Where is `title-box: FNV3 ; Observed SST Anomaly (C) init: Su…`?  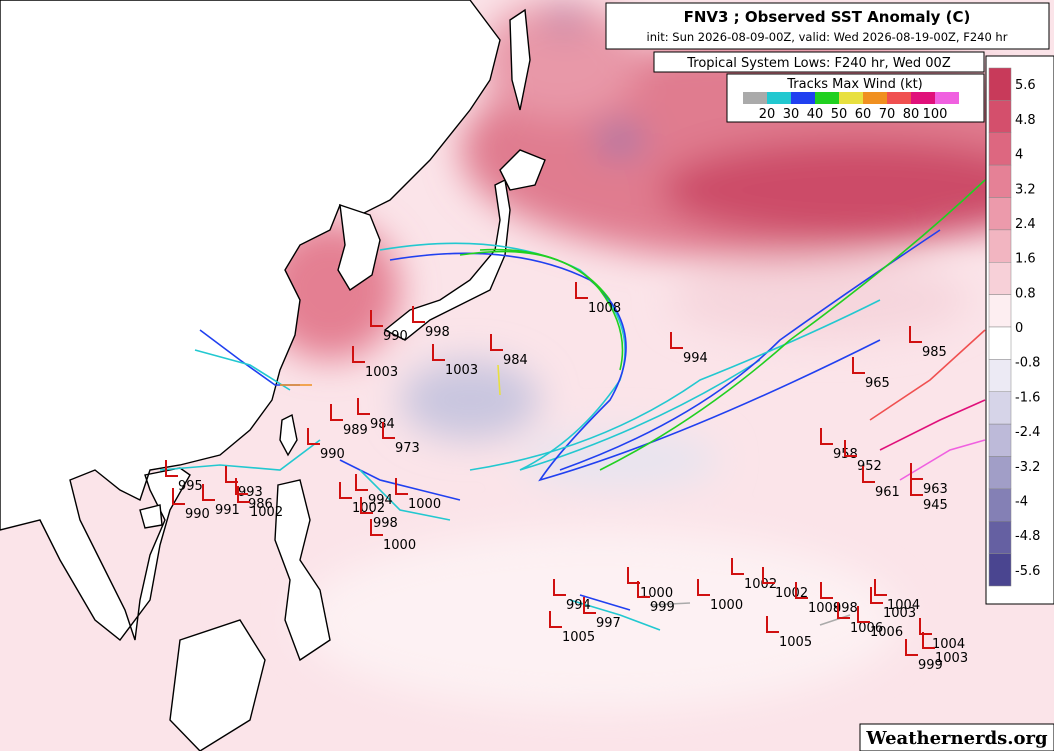
title-box: FNV3 ; Observed SST Anomaly (C) init: Su… is located at coordinates (827, 37).